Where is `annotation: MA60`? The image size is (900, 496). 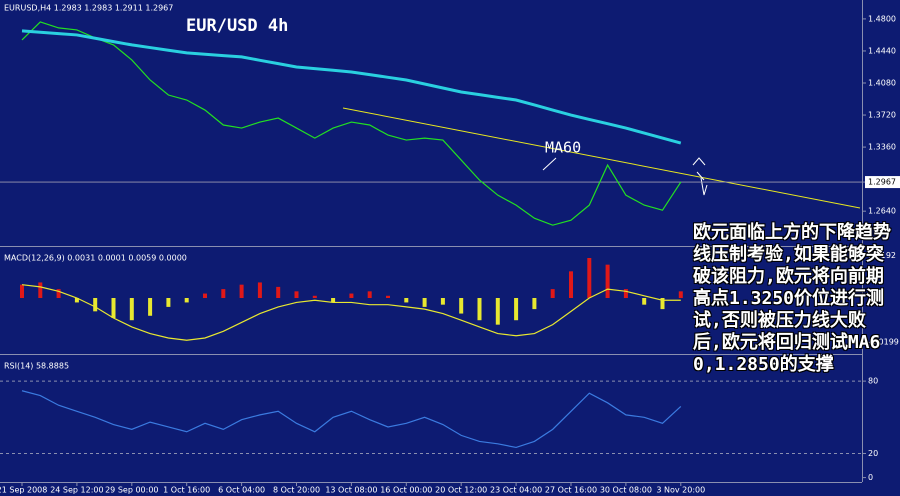
annotation: MA60 is located at coordinates (563, 148).